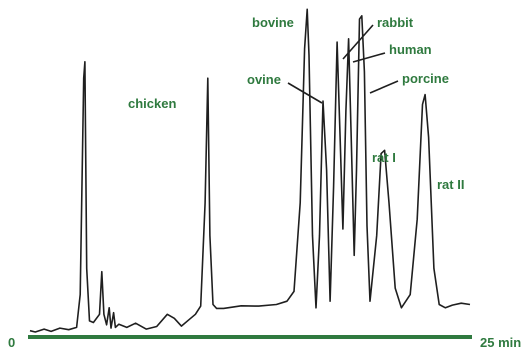 This screenshot has height=351, width=529. I want to click on leader-line-human, so click(369, 57).